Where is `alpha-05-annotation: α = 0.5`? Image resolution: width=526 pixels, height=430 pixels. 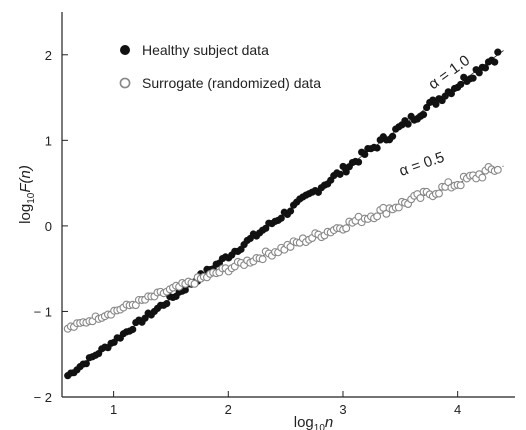 alpha-05-annotation: α = 0.5 is located at coordinates (422, 164).